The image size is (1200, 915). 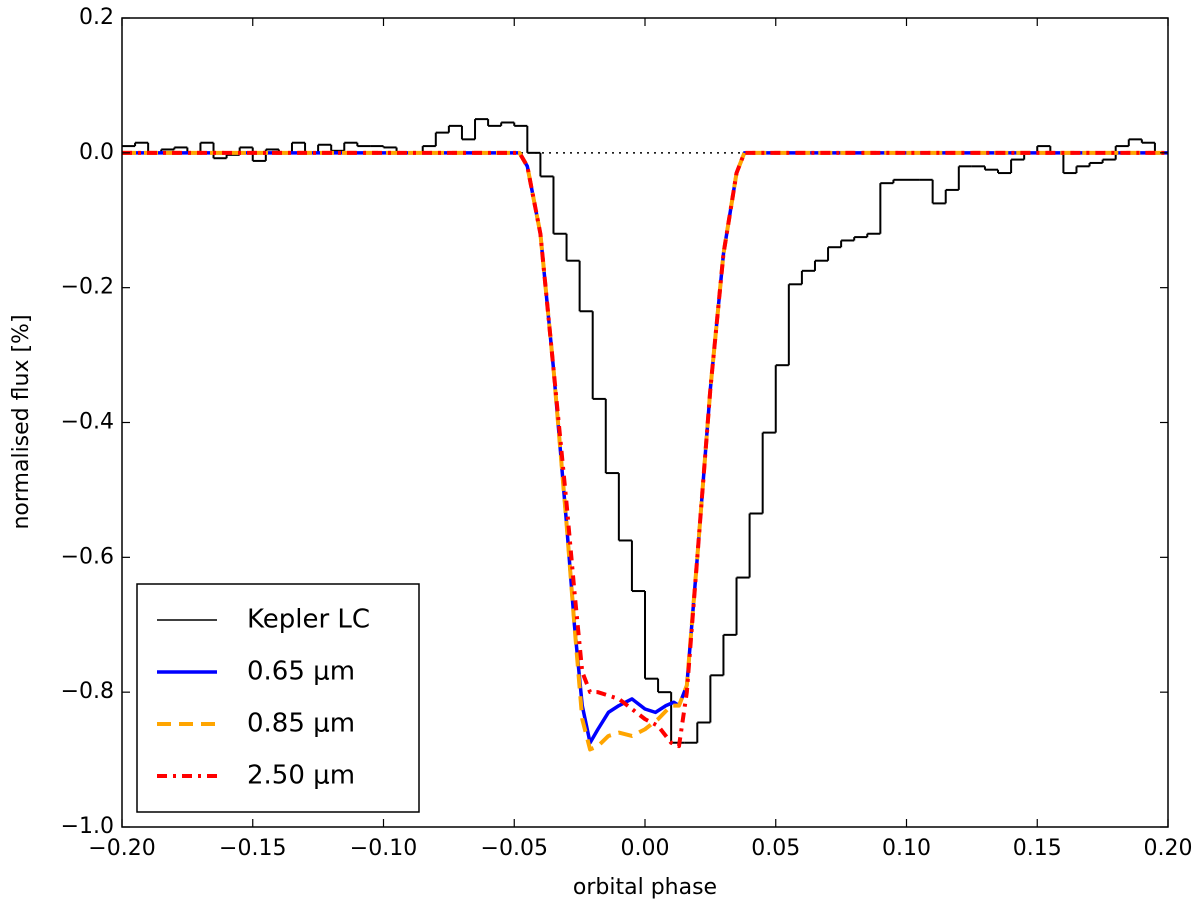 I want to click on y-tick-label: −0.8, so click(x=87, y=691).